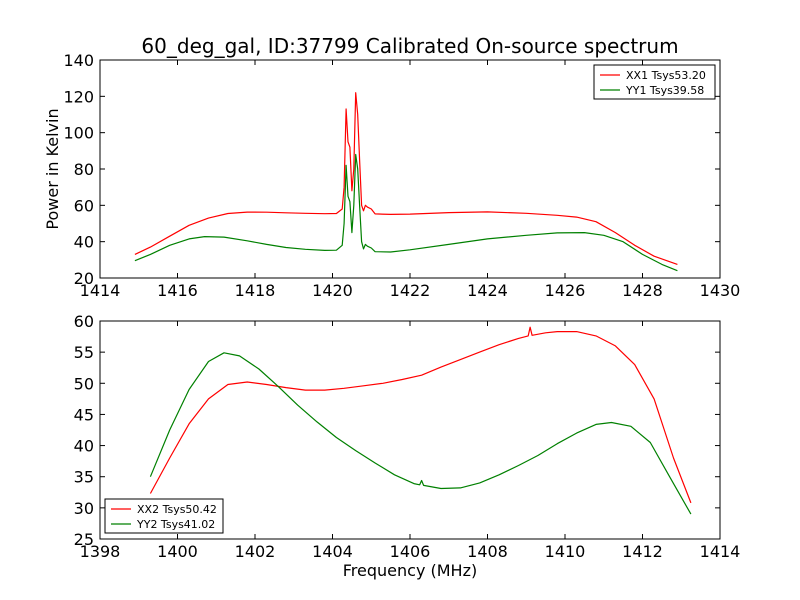 The width and height of the screenshot is (800, 600). What do you see at coordinates (177, 551) in the screenshot?
I see `x-tick-label: 1400` at bounding box center [177, 551].